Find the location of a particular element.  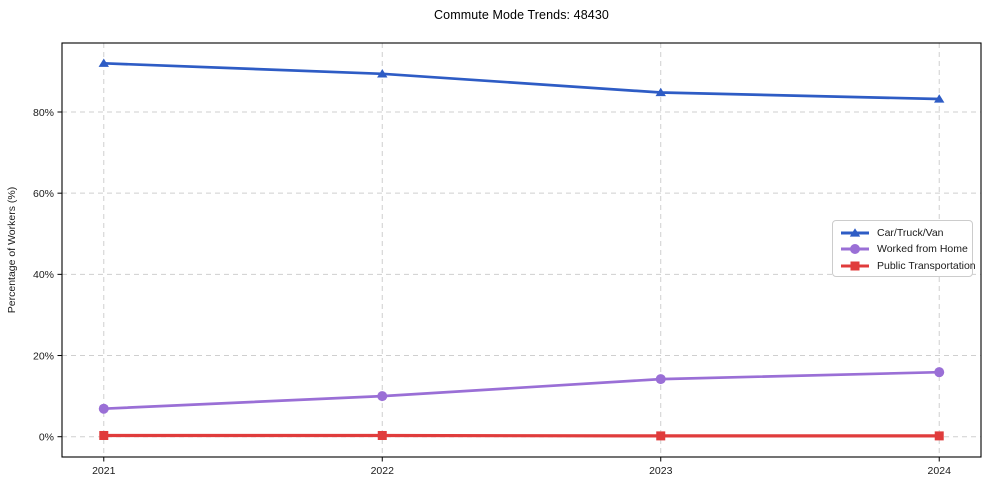

legend-item-car-truck-van: Car/Truck/Van is located at coordinates (903, 233).